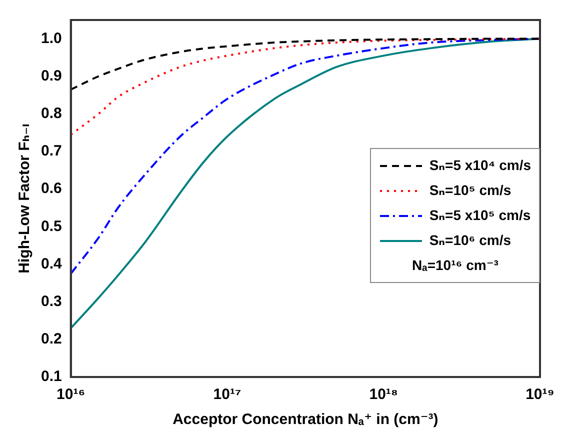 This screenshot has height=441, width=570. What do you see at coordinates (305, 419) in the screenshot?
I see `x-axis-title: Acceptor Concentration Nₐ⁺ in (cm⁻³)` at bounding box center [305, 419].